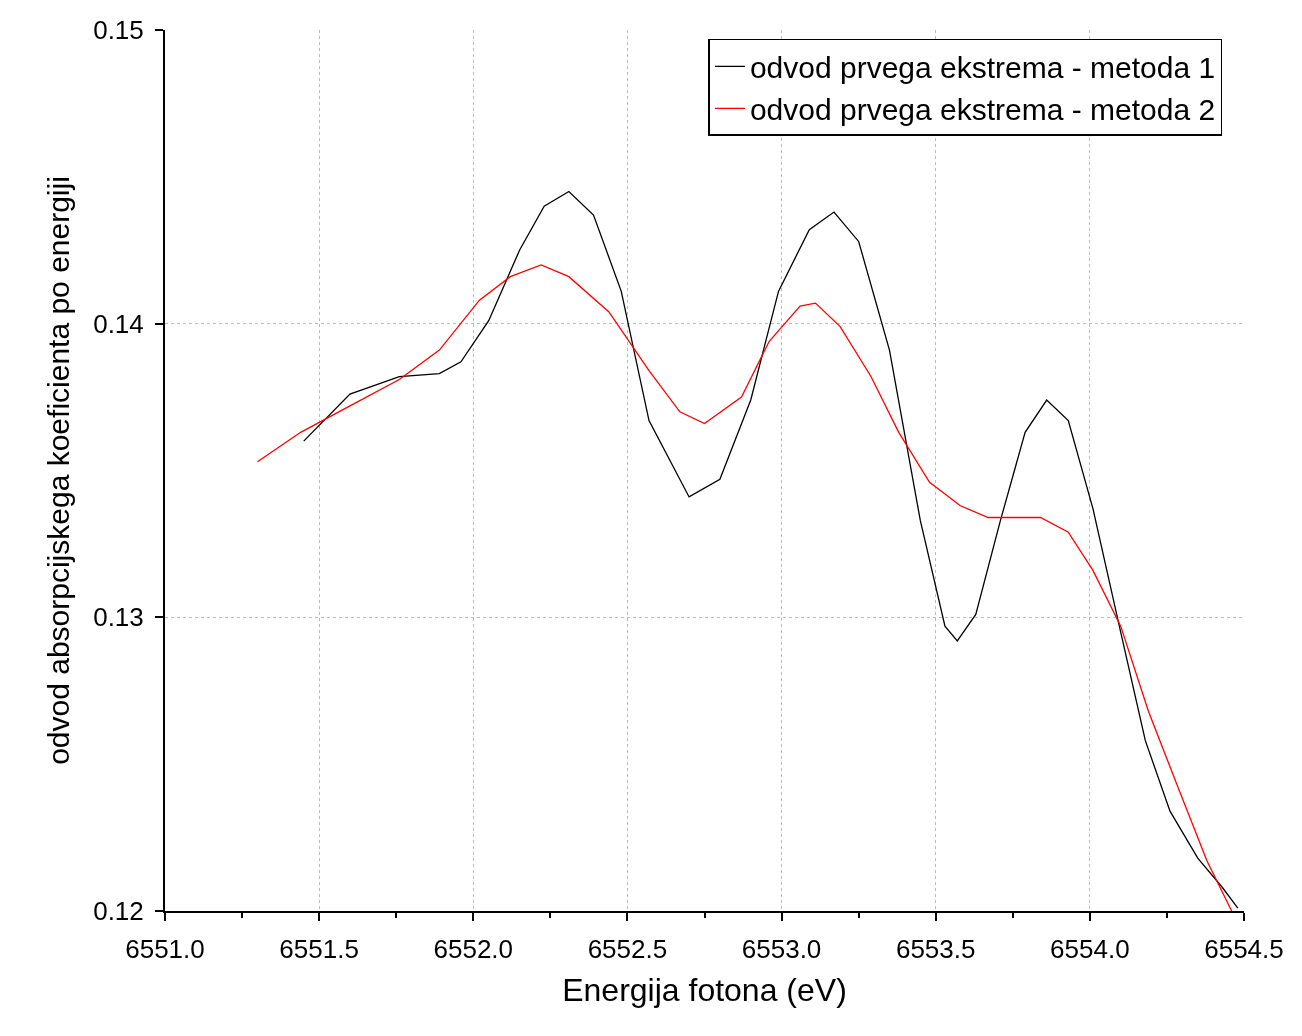 Image resolution: width=1302 pixels, height=1036 pixels. What do you see at coordinates (473, 949) in the screenshot?
I see `x-tick-label: 6552.0` at bounding box center [473, 949].